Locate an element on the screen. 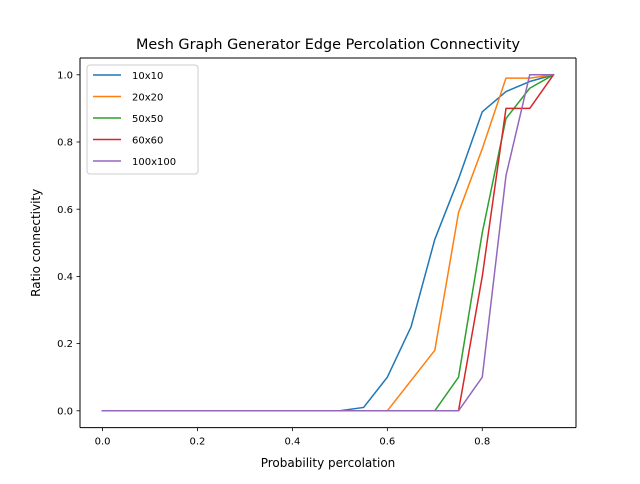 The width and height of the screenshot is (640, 484). legend-label: 50x50 is located at coordinates (147, 119).